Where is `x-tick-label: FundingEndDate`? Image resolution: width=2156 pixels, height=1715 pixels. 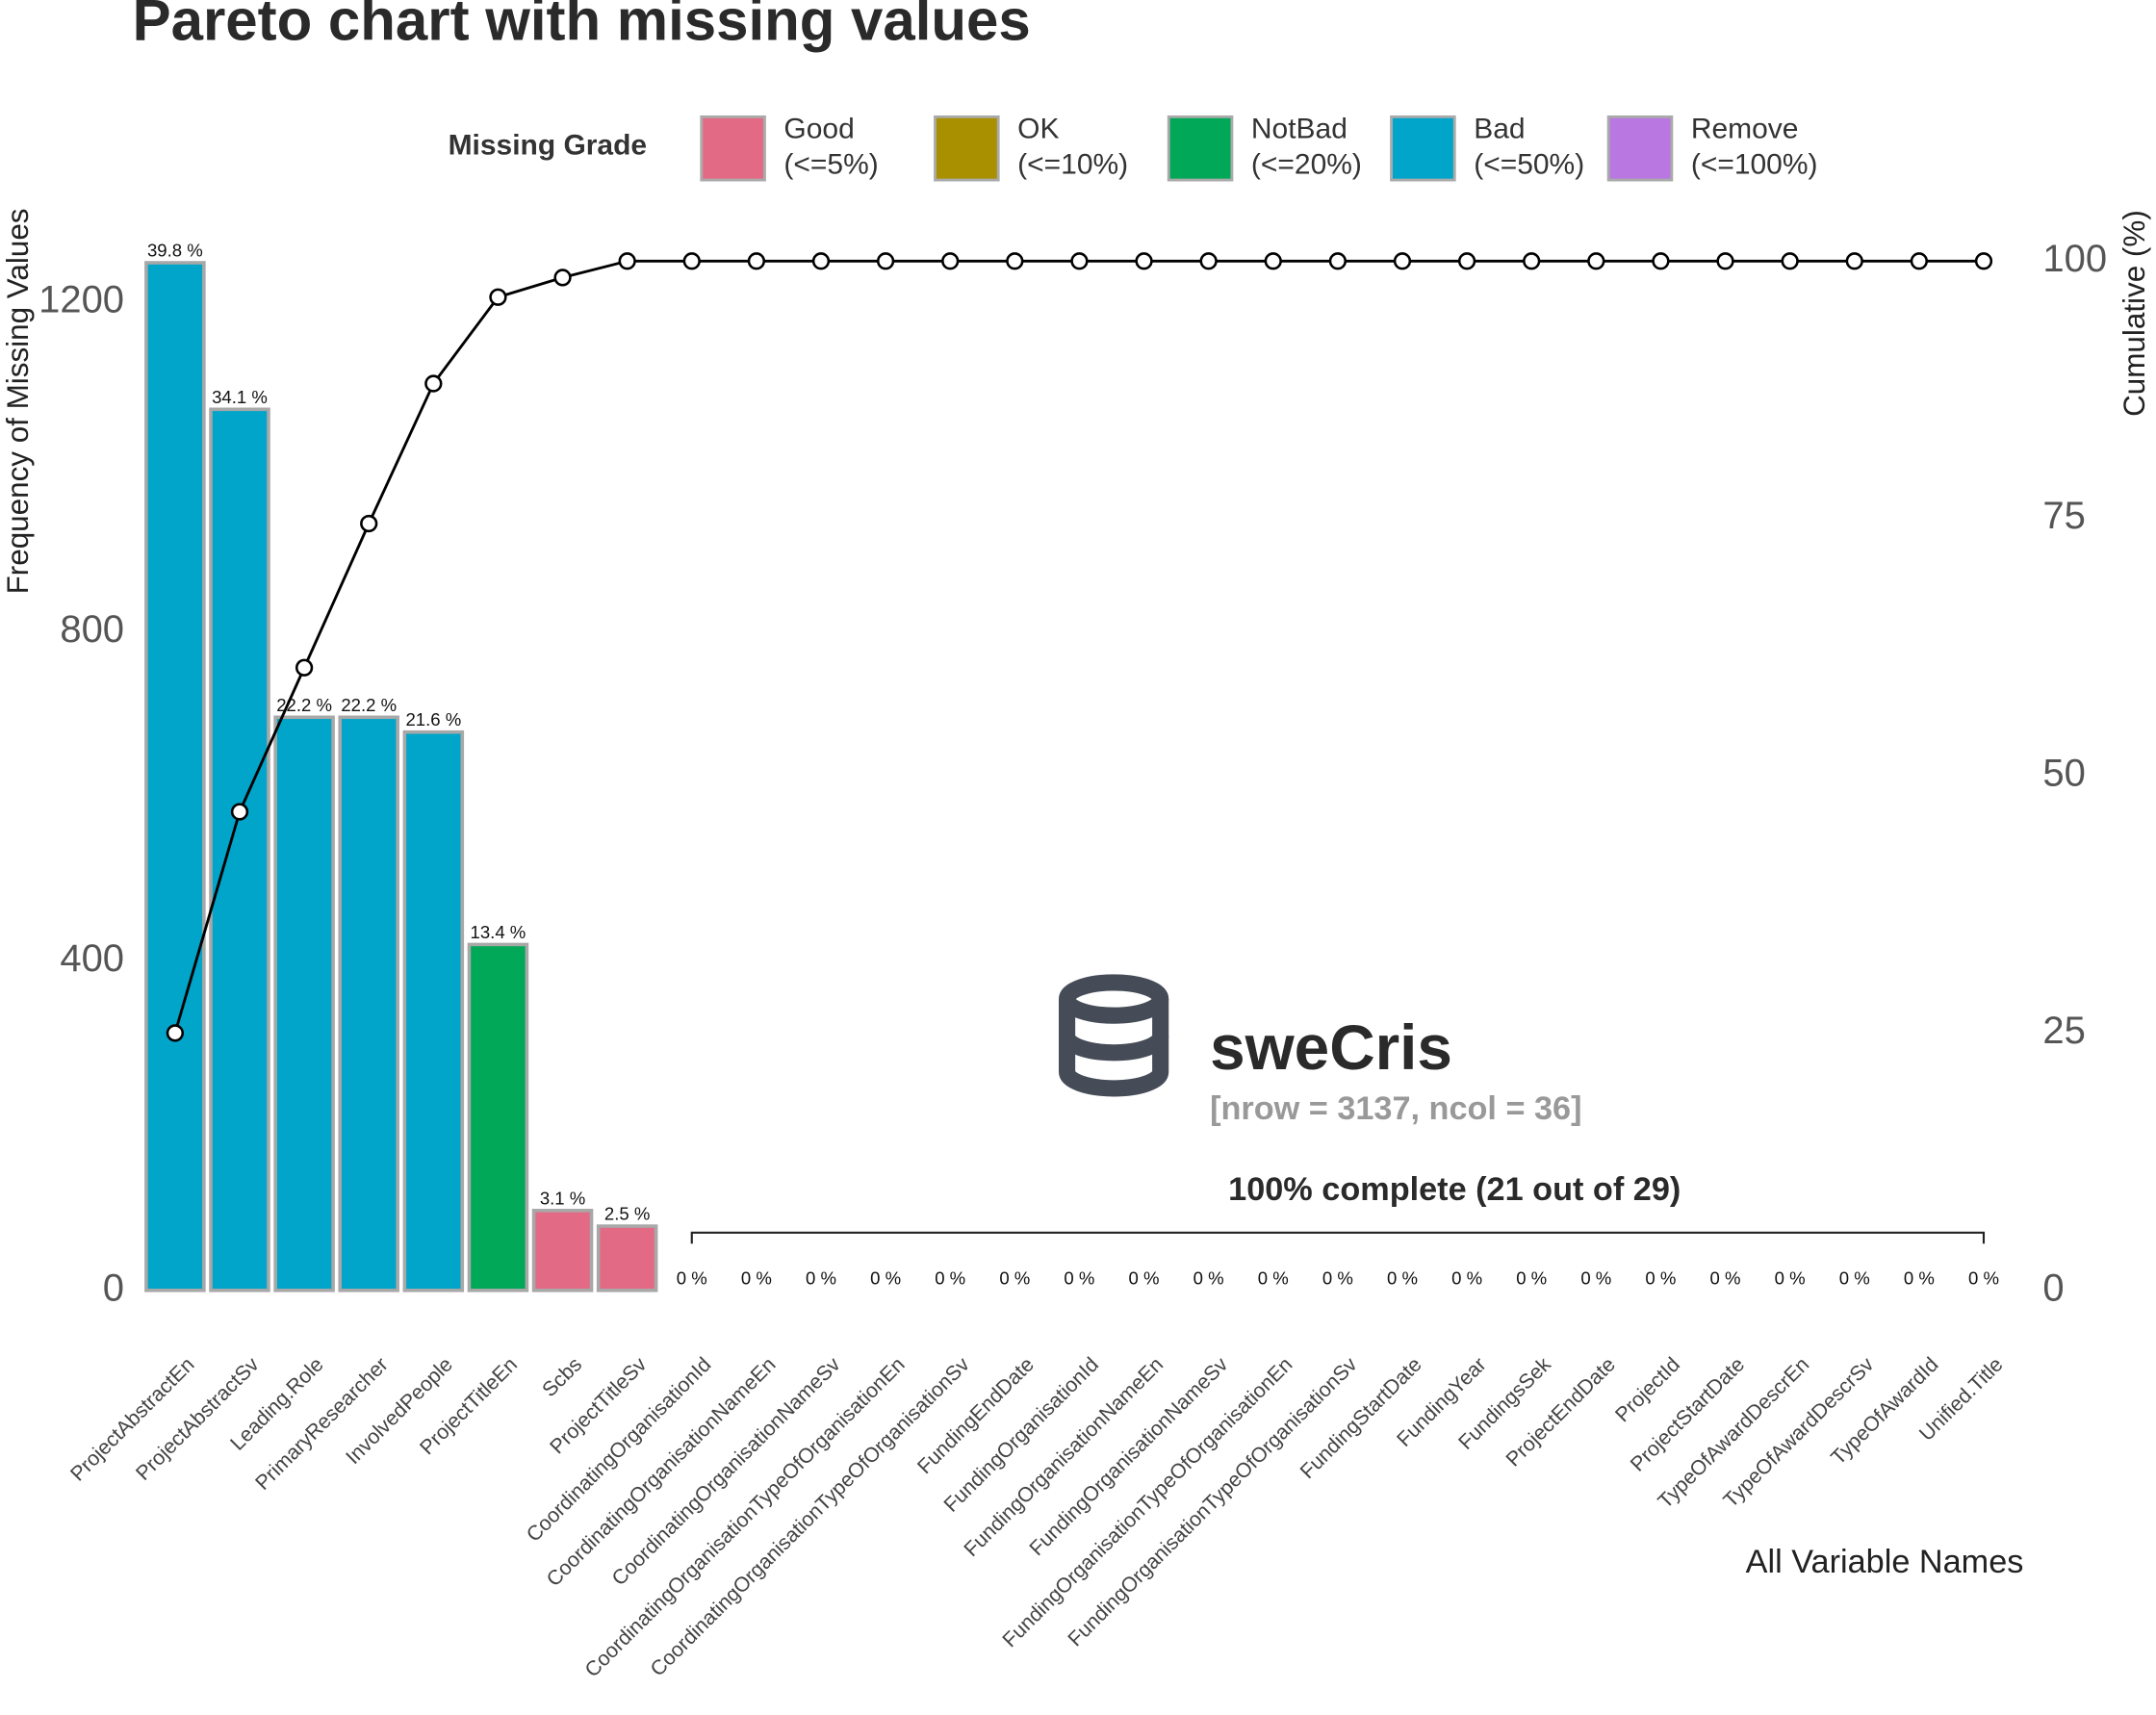
x-tick-label: FundingEndDate is located at coordinates (975, 1416).